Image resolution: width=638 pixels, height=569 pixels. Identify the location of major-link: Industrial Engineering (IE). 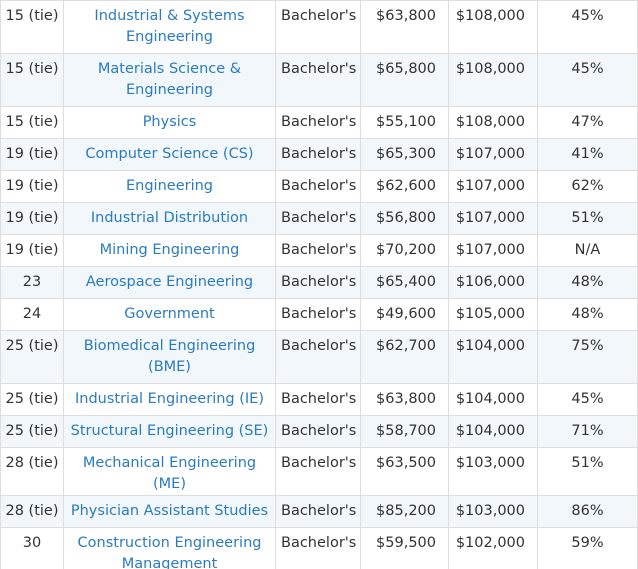
(169, 399).